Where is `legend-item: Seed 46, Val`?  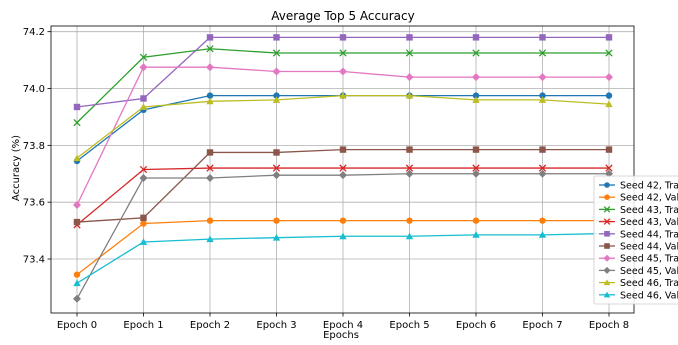 legend-item: Seed 46, Val is located at coordinates (638, 295).